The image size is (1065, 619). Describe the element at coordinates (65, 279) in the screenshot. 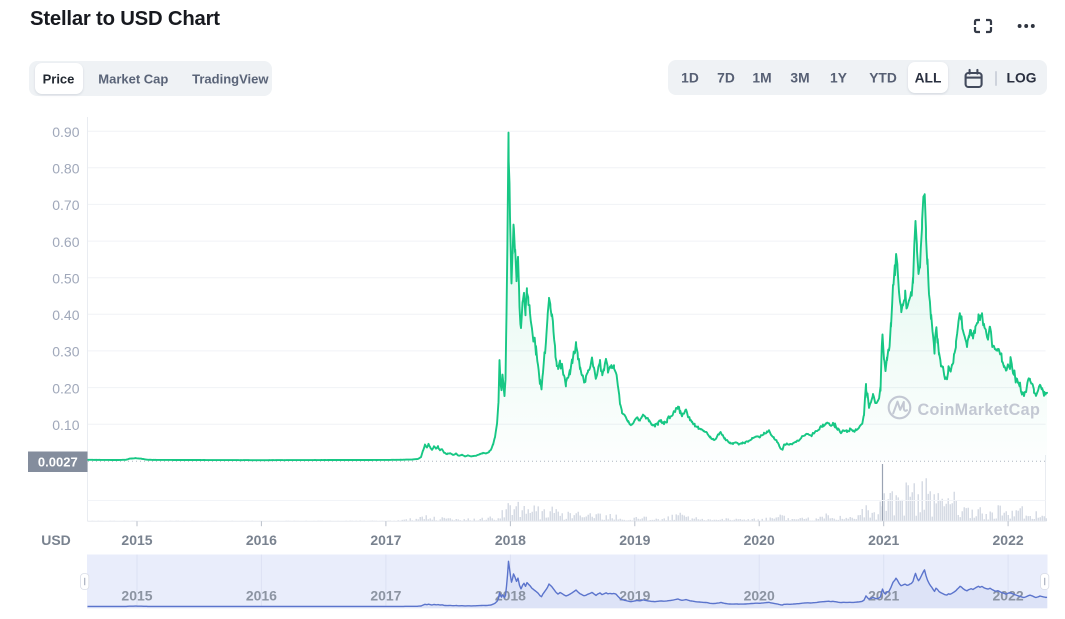

I see `svg-text: 0.50` at that location.